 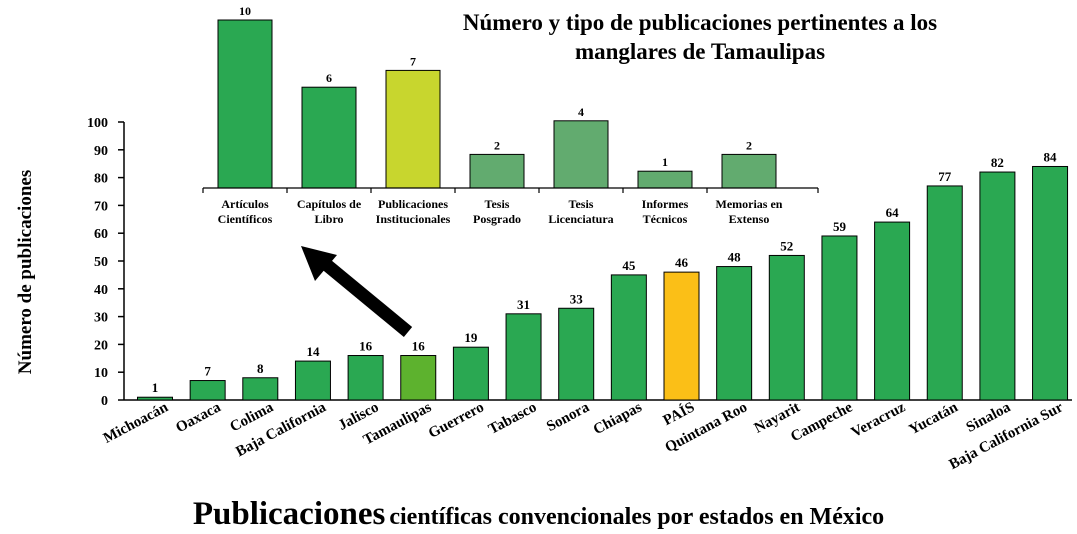 What do you see at coordinates (495, 86) in the screenshot?
I see `inset-value-labels: 10 6 7 2 4 1 2` at bounding box center [495, 86].